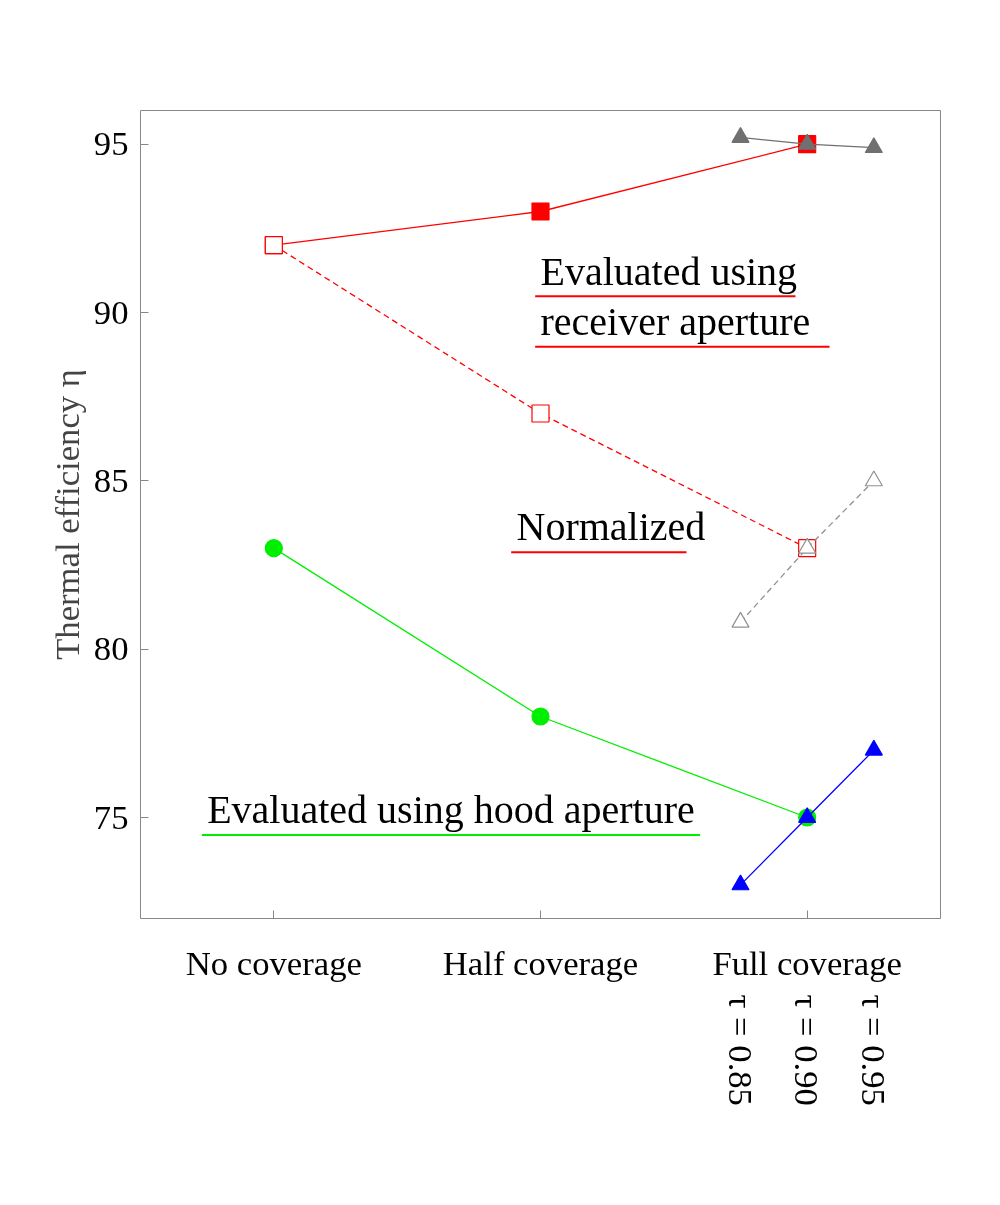 This screenshot has height=1205, width=1000. I want to click on y-tick-label: 95, so click(111, 143).